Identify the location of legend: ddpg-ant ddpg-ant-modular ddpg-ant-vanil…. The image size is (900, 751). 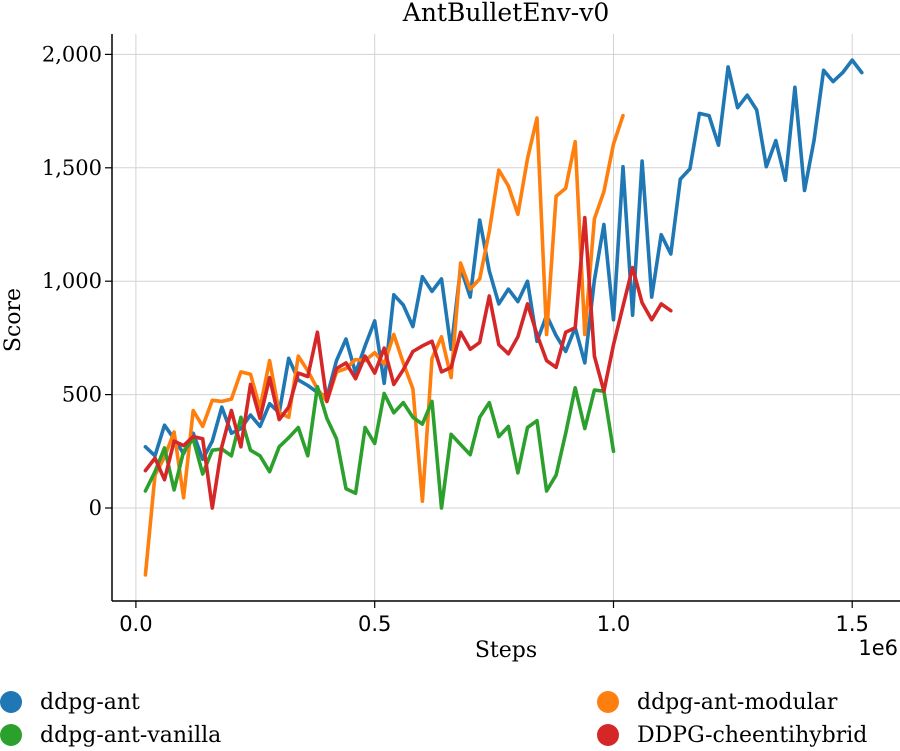
(450, 717).